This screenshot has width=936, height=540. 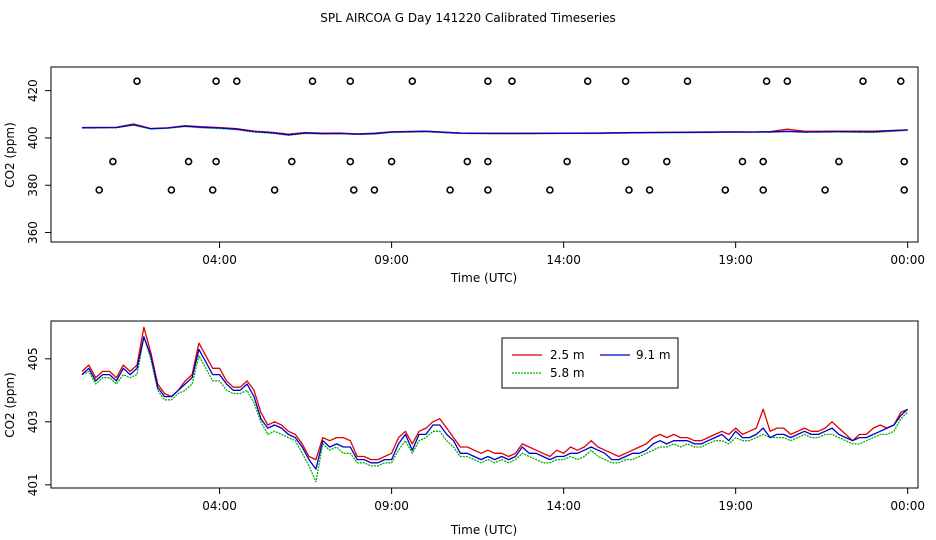 What do you see at coordinates (735, 260) in the screenshot?
I see `top-x-tick-label: 19:00` at bounding box center [735, 260].